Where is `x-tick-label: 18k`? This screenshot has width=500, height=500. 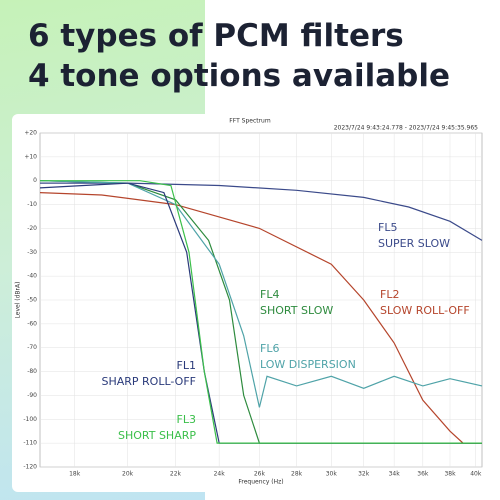 x-tick-label: 18k is located at coordinates (75, 474).